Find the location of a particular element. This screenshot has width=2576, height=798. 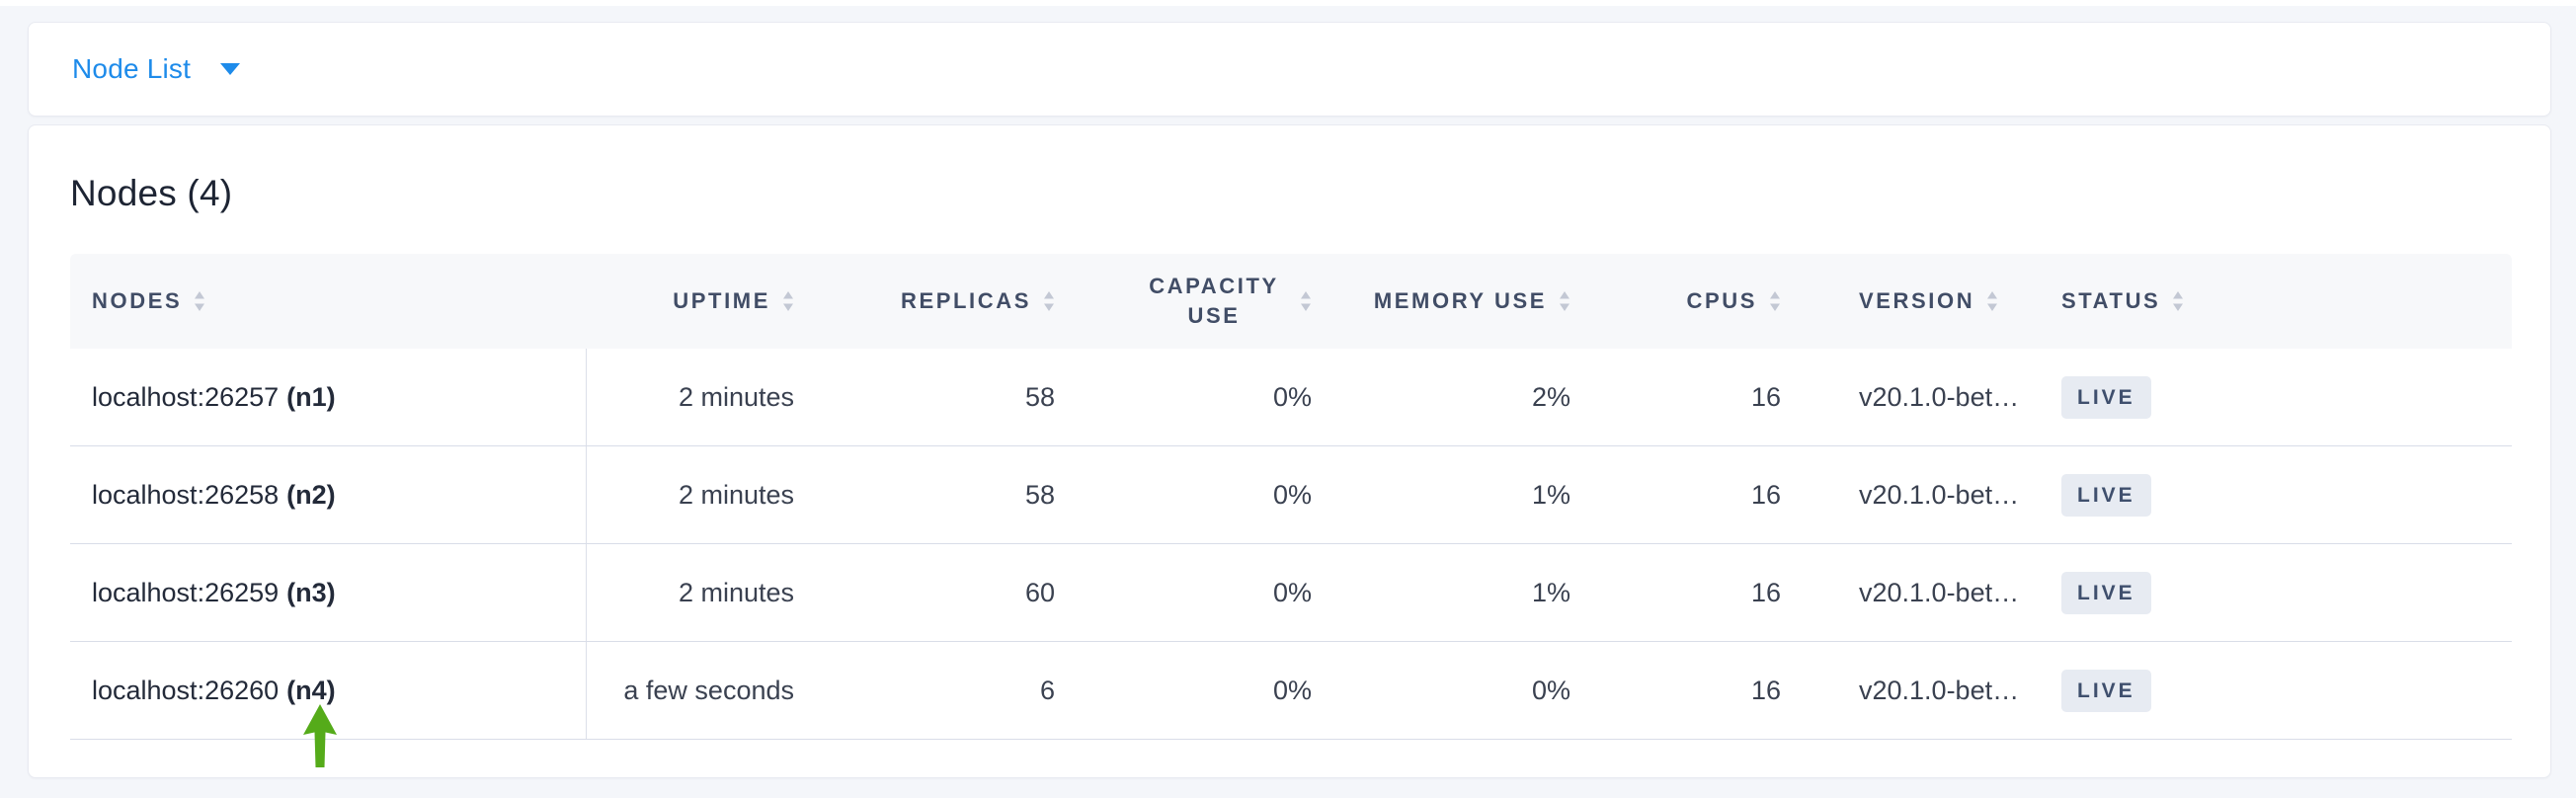

view-switcher-bar: Node List is located at coordinates (1289, 69).